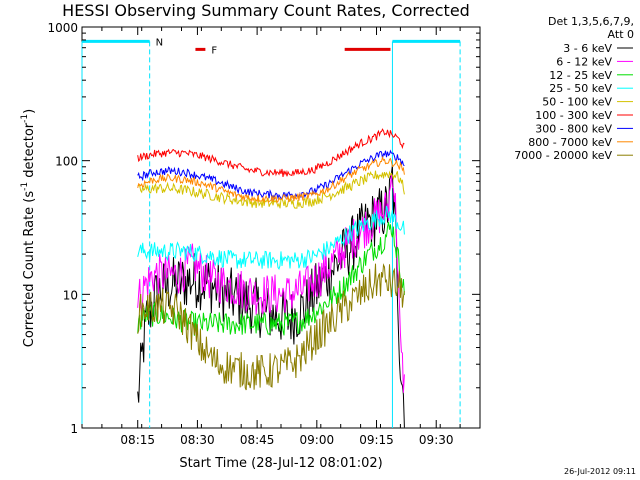 Image resolution: width=640 pixels, height=480 pixels. What do you see at coordinates (214, 50) in the screenshot?
I see `flag-F-label: F` at bounding box center [214, 50].